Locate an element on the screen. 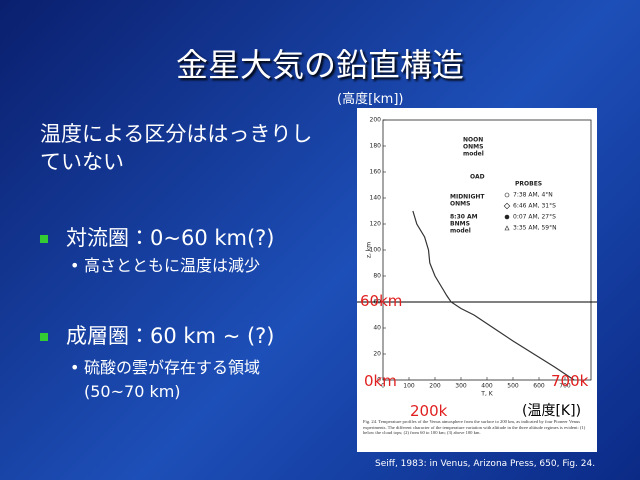 The width and height of the screenshot is (640, 480). model-label: NOON is located at coordinates (473, 140).